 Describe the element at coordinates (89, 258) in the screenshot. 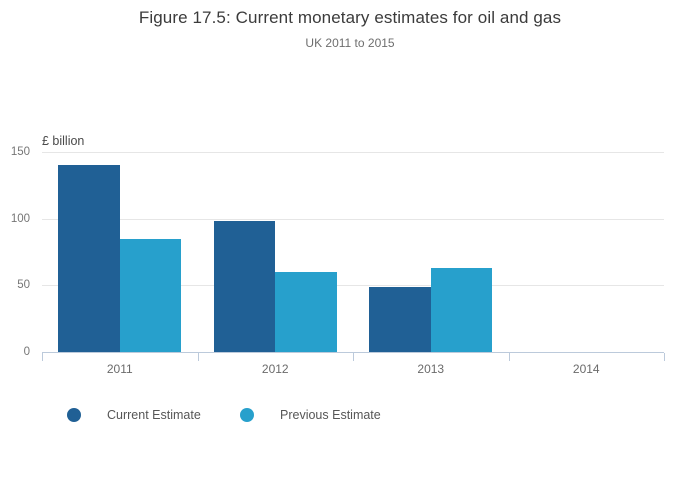

I see `bar-current-estimate-2011` at that location.